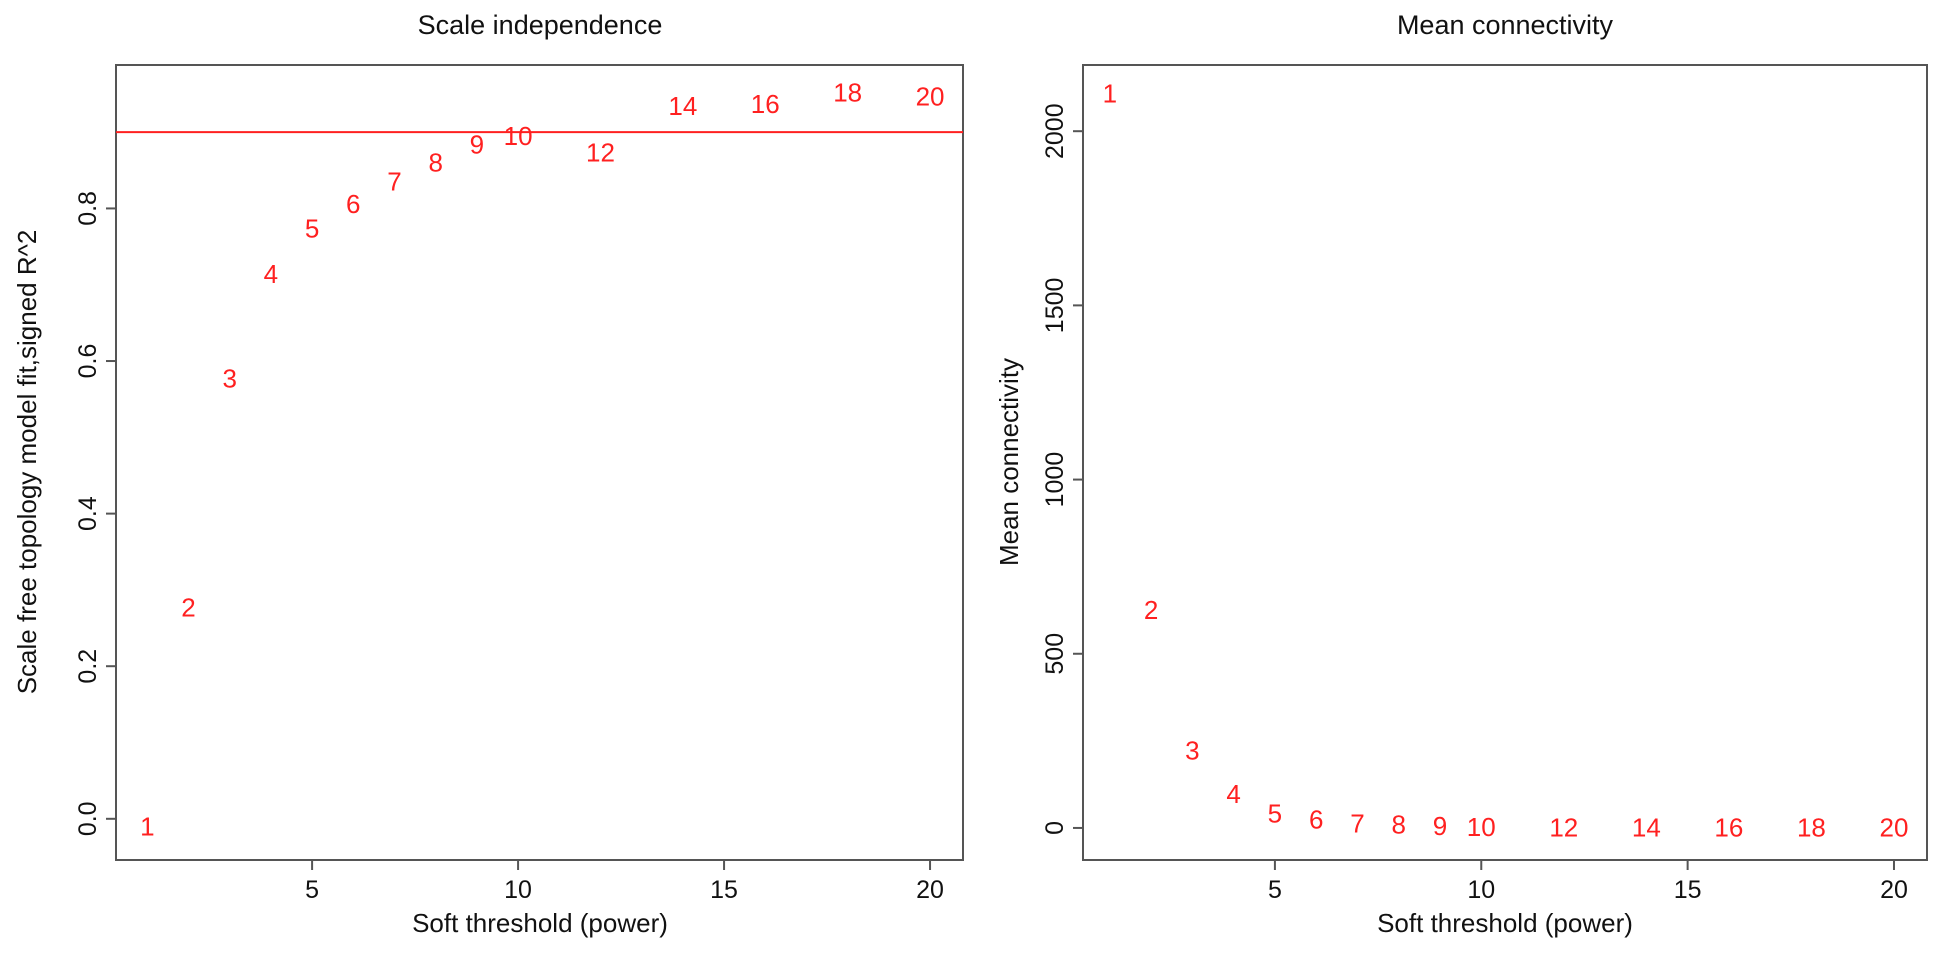 This screenshot has height=971, width=1941. I want to click on y-tick-label: 1500, so click(1055, 306).